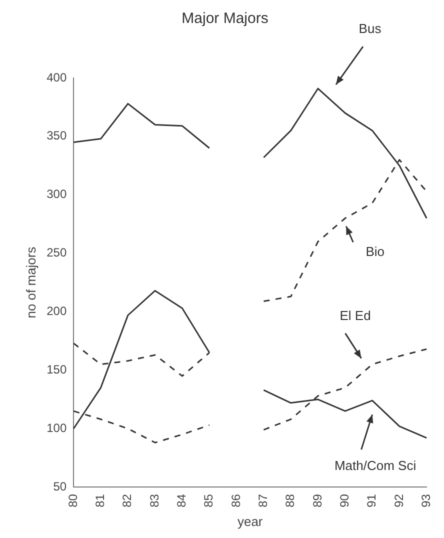 The image size is (444, 538). Describe the element at coordinates (56, 77) in the screenshot. I see `y-tick-label: 400` at that location.